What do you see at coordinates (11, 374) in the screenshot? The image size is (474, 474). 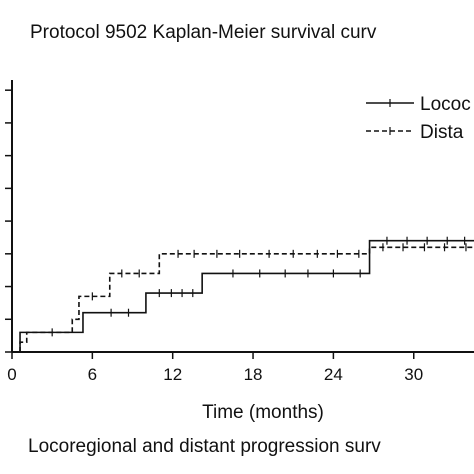 I see `x-tick-label-0: 0` at bounding box center [11, 374].